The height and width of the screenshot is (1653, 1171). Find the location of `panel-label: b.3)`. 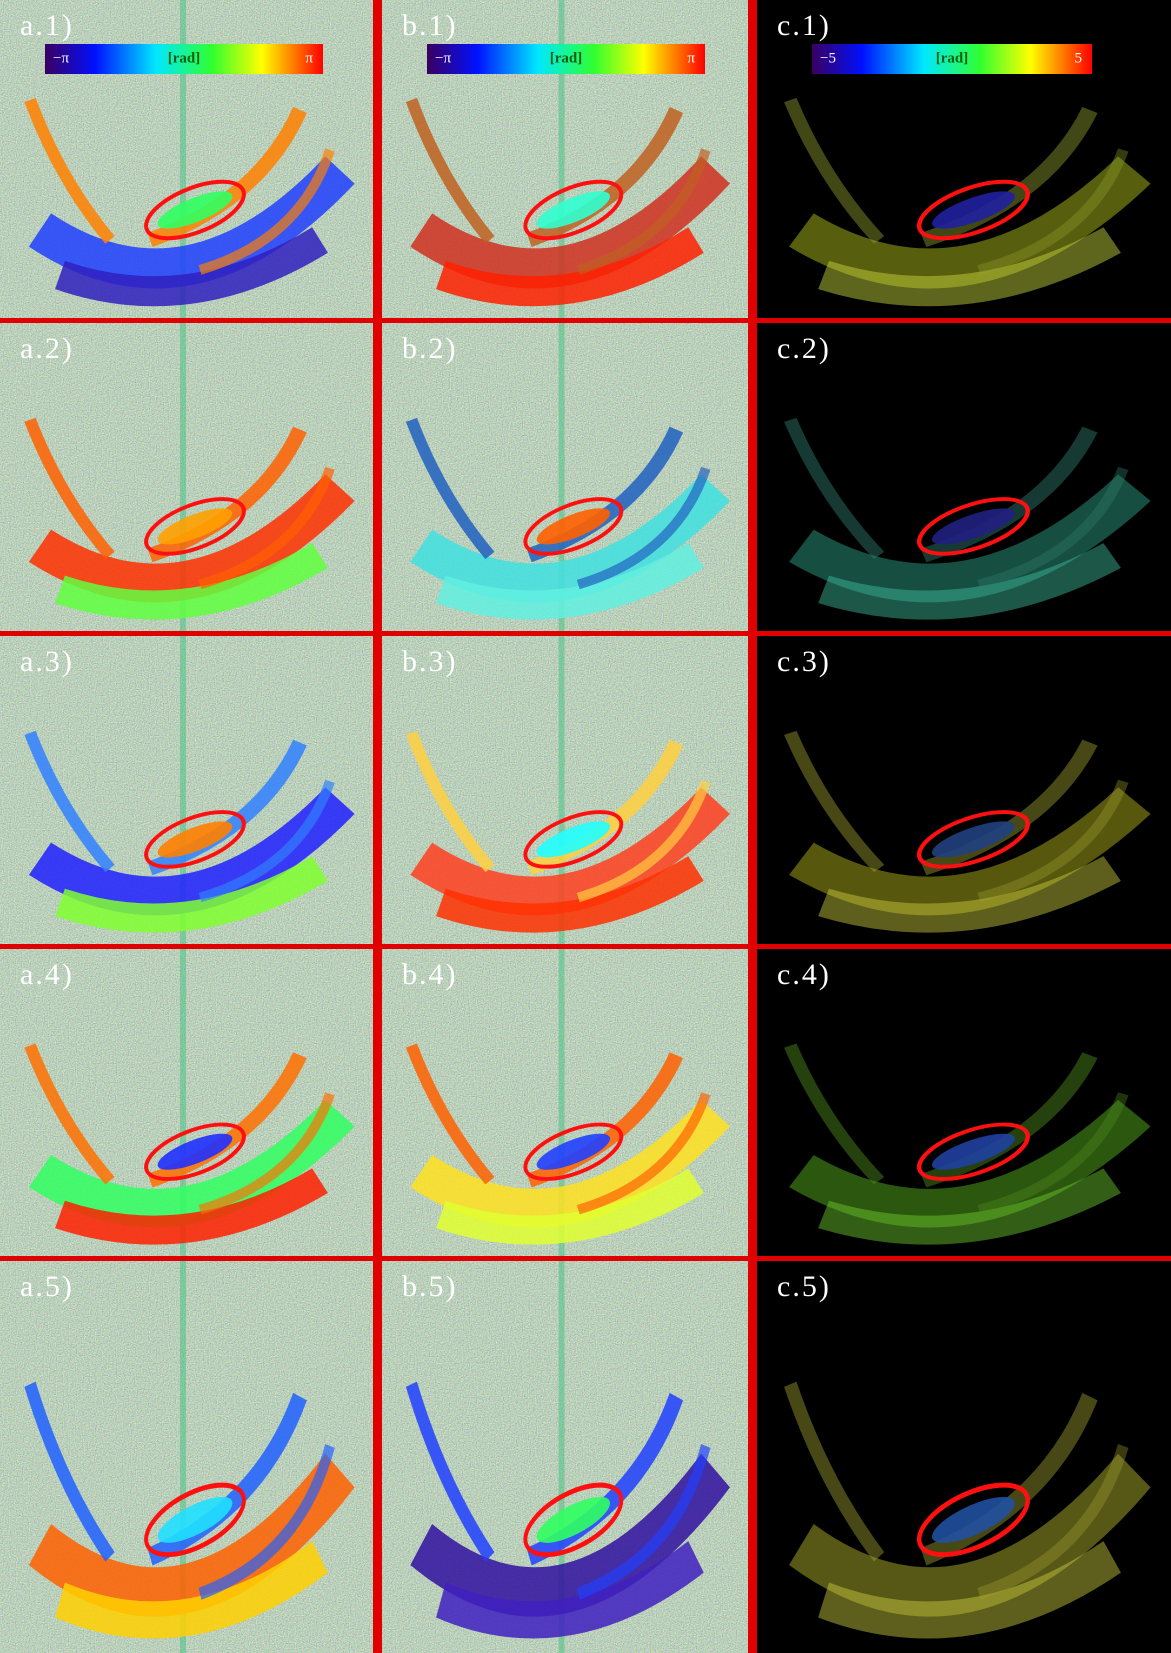

panel-label: b.3) is located at coordinates (430, 661).